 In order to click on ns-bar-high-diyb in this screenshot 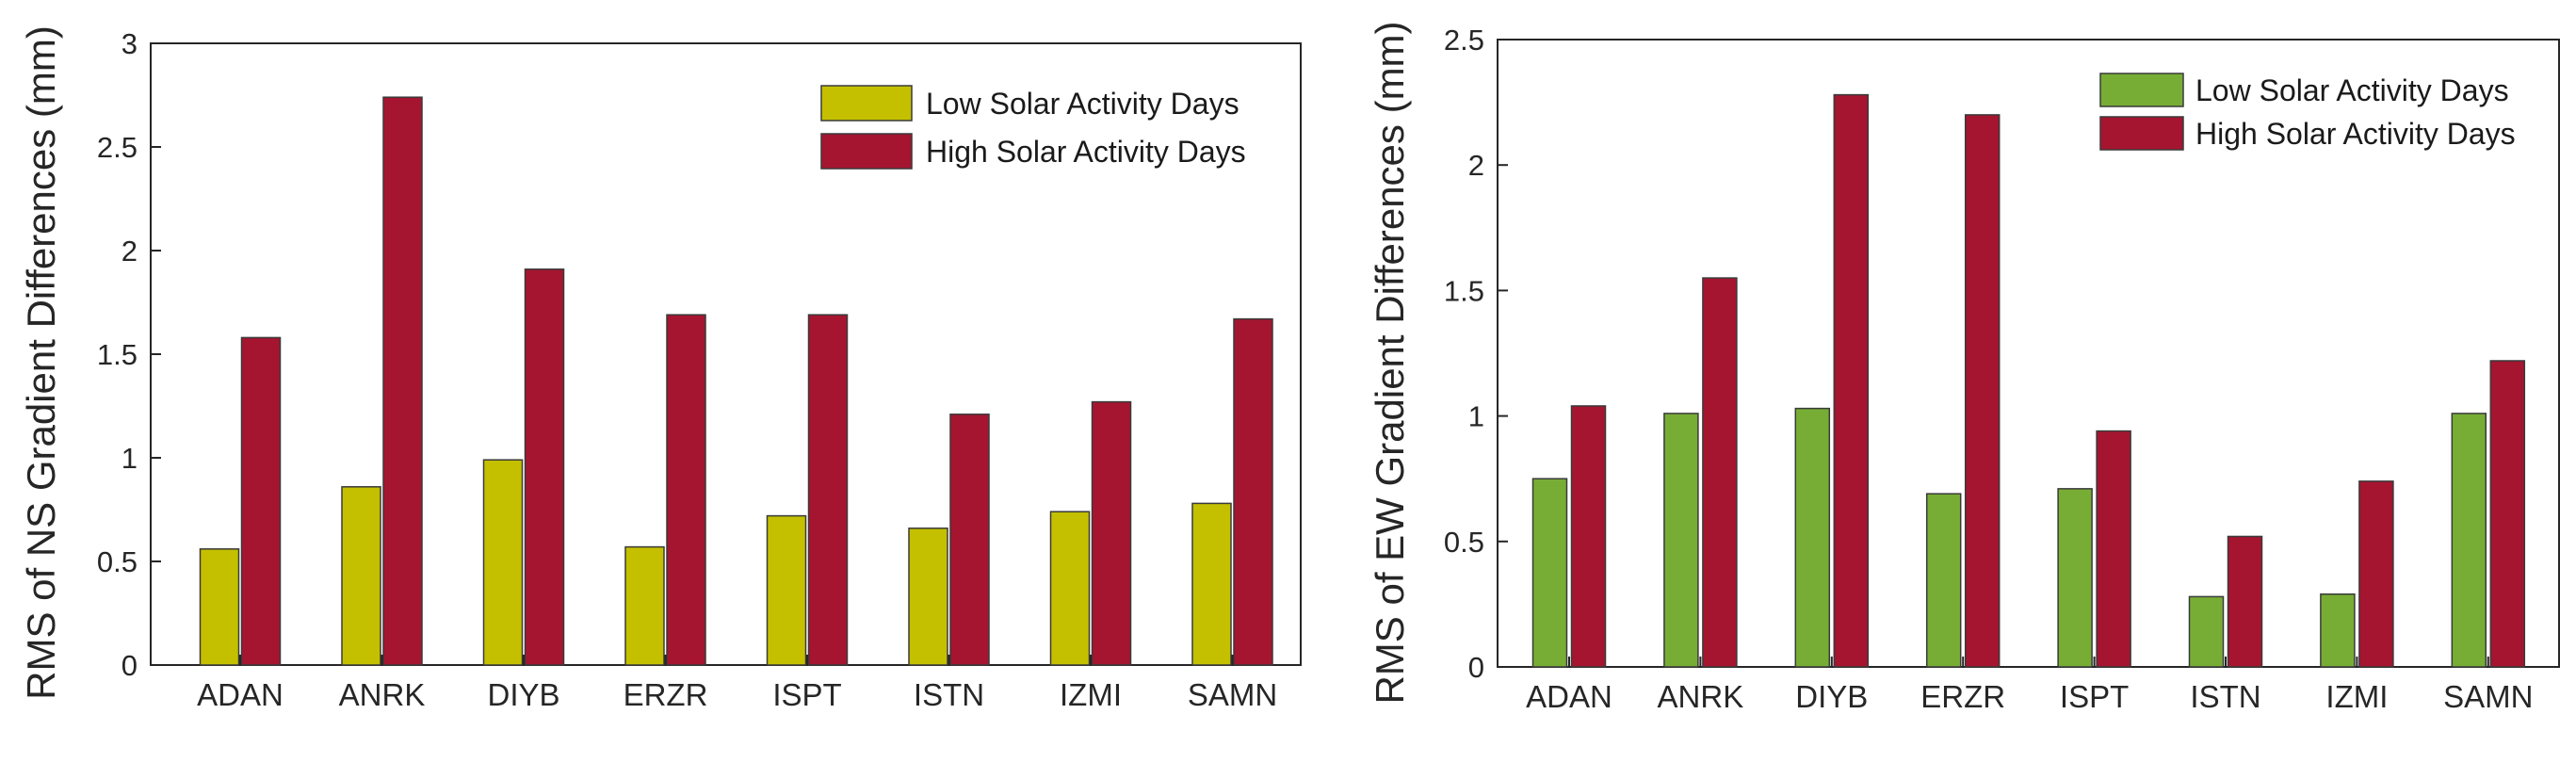, I will do `click(544, 467)`.